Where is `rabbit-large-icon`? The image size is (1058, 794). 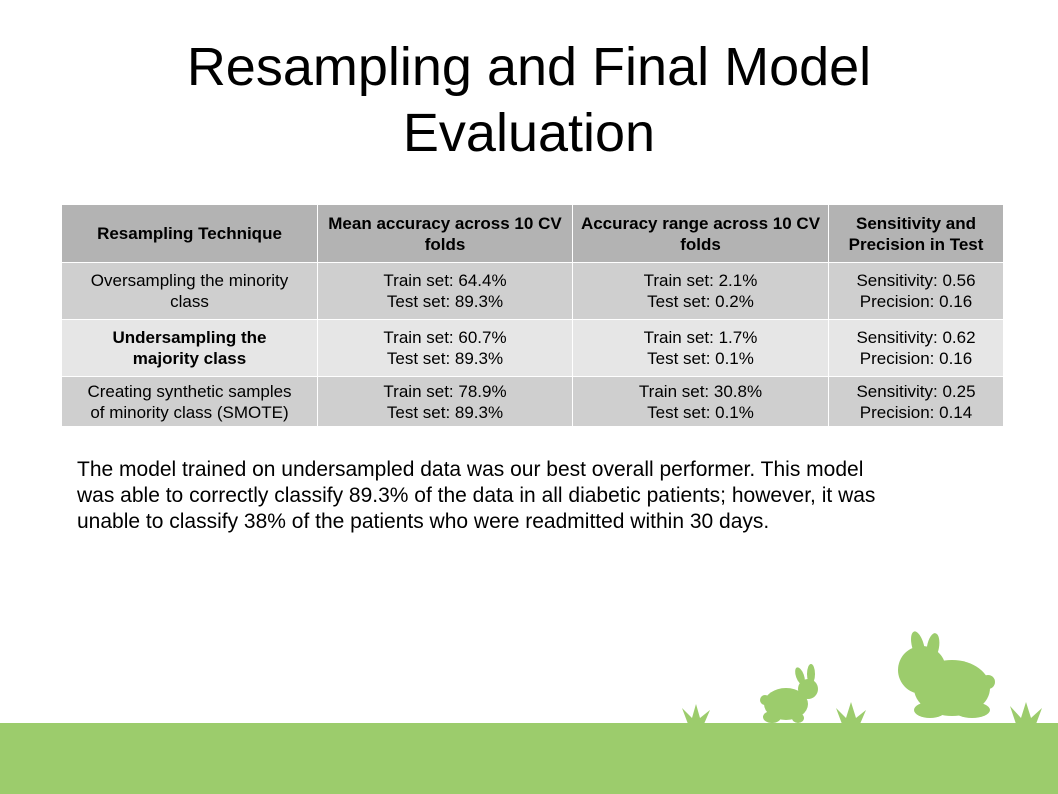
rabbit-large-icon is located at coordinates (946, 674).